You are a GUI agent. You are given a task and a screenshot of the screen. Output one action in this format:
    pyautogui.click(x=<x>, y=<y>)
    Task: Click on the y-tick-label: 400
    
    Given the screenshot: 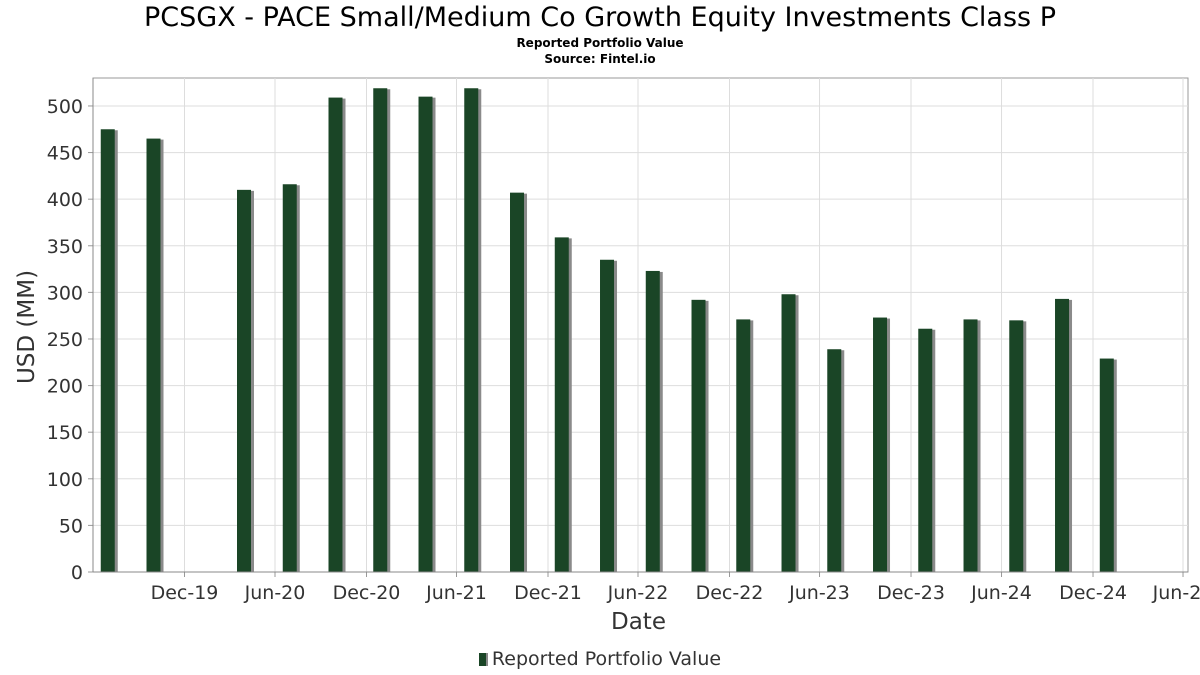 What is the action you would take?
    pyautogui.click(x=65, y=200)
    